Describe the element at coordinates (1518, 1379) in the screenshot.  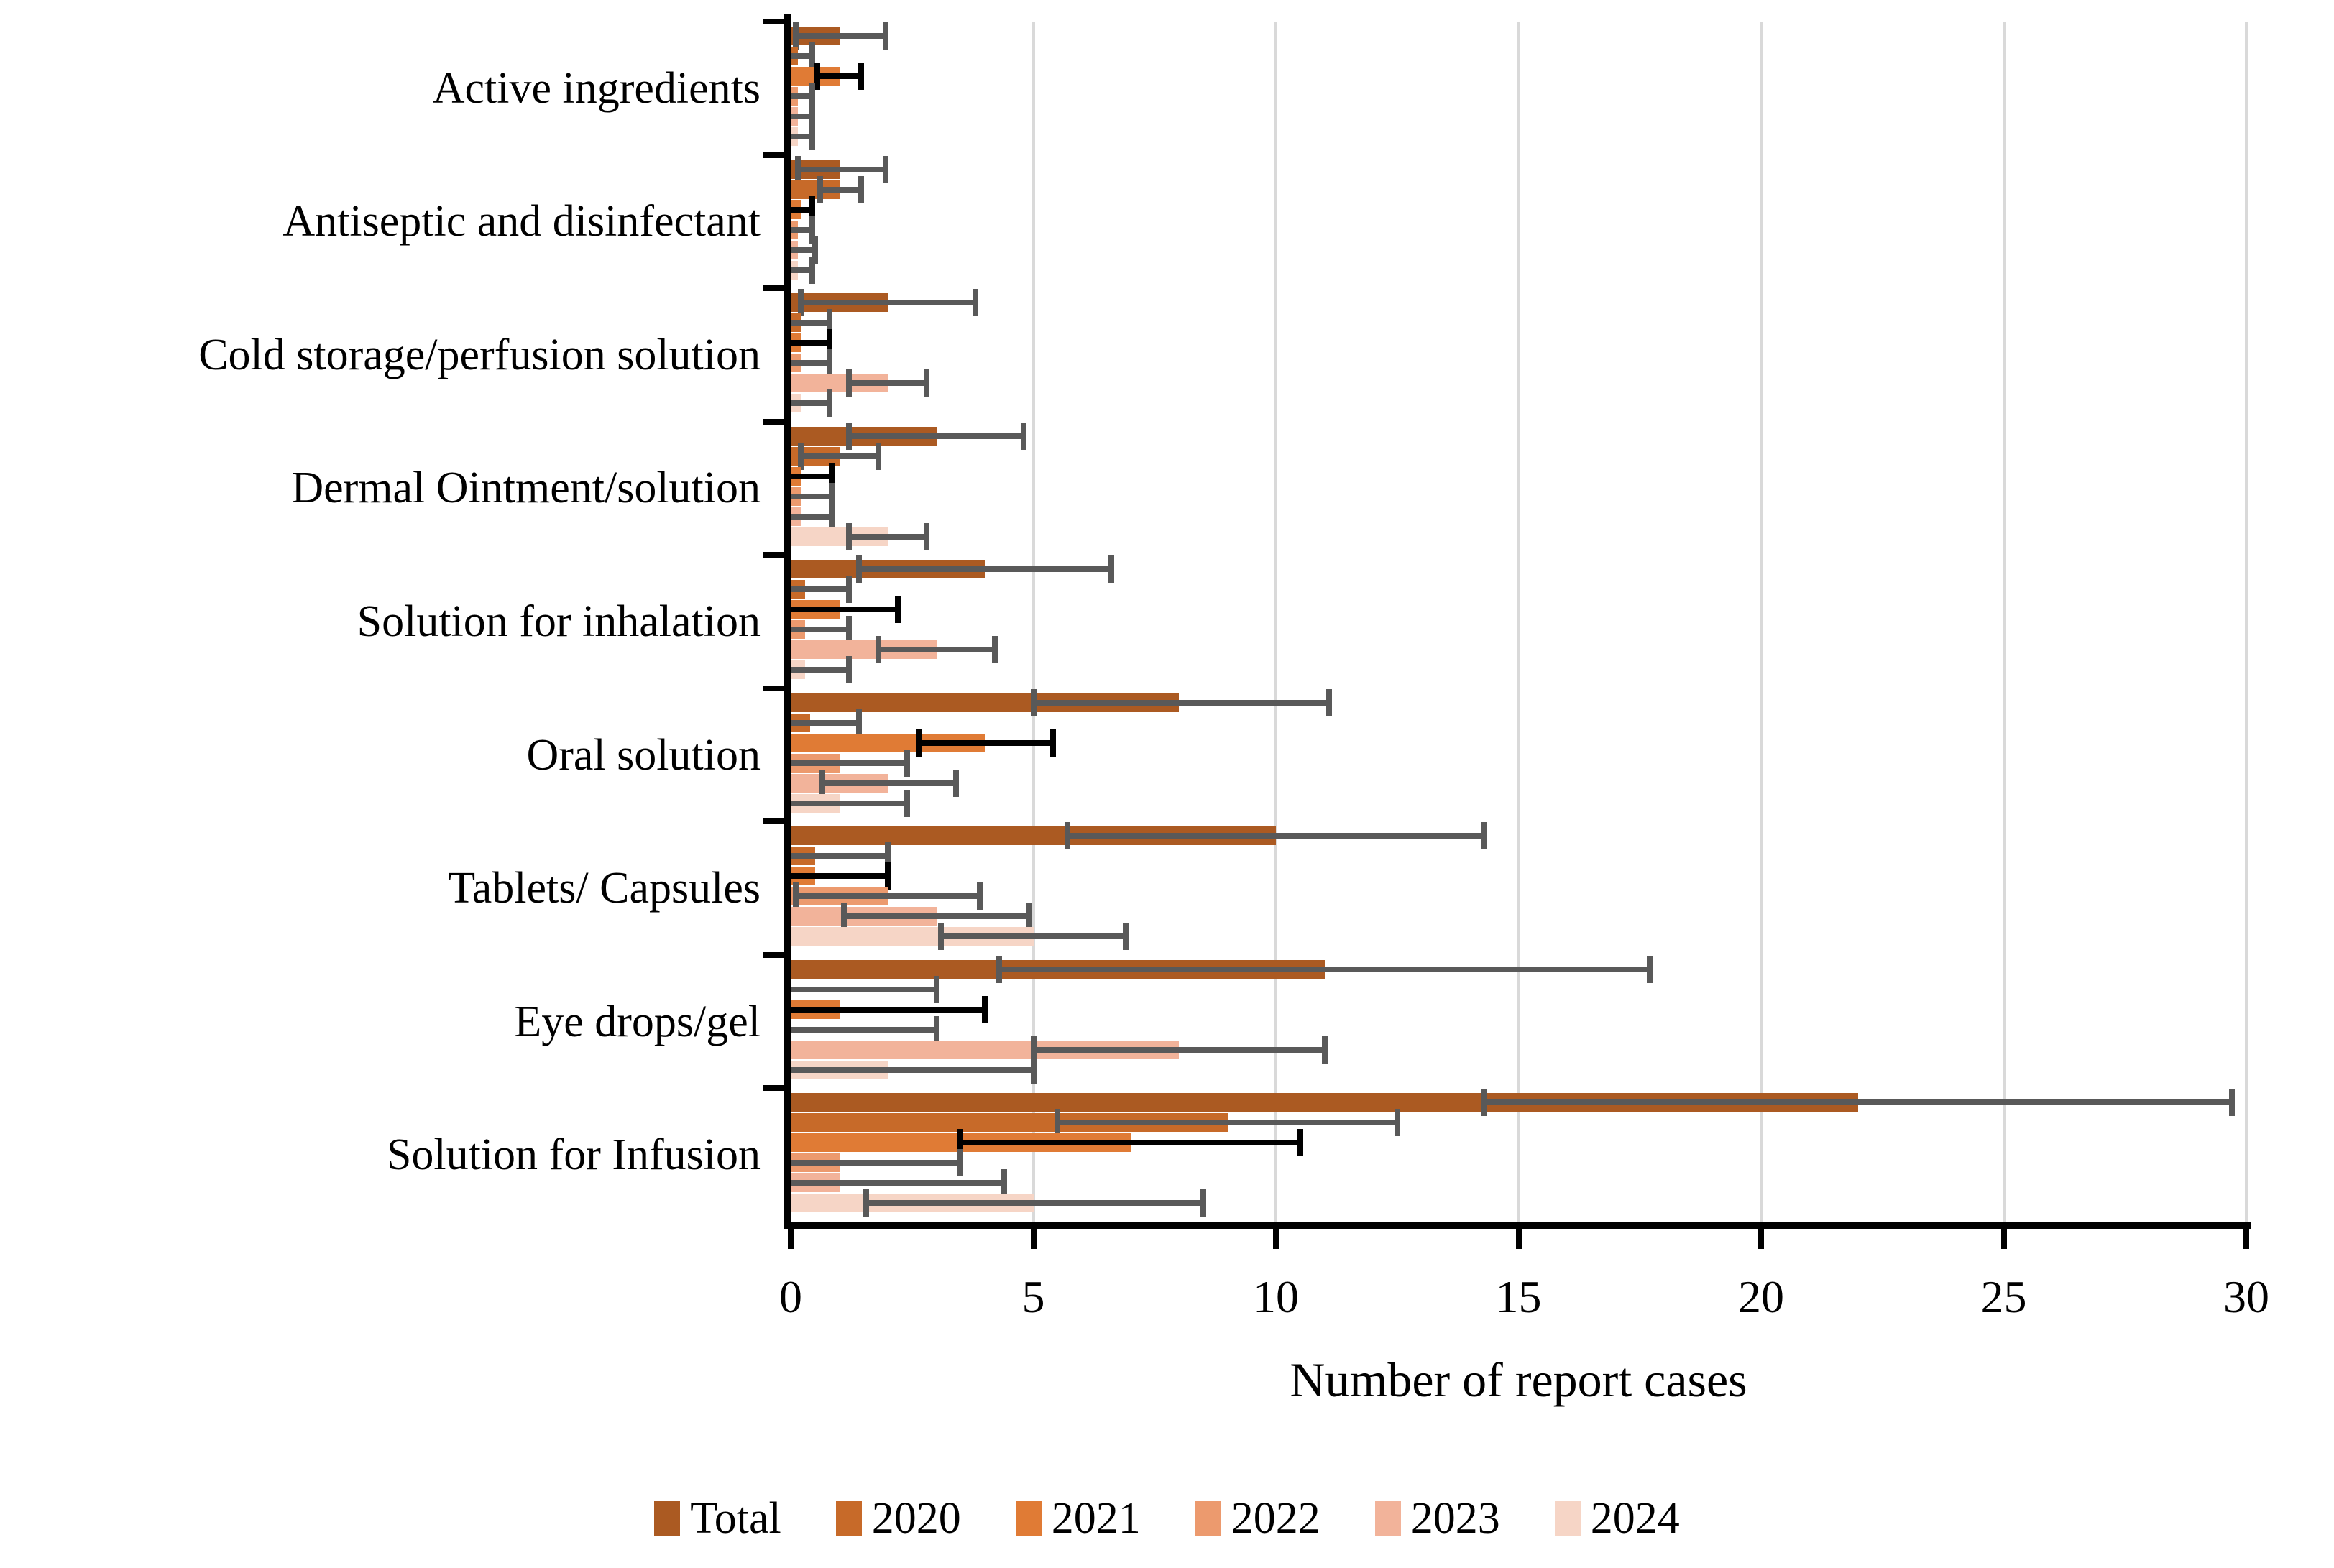
I see `x-axis-title: Number of report cases` at that location.